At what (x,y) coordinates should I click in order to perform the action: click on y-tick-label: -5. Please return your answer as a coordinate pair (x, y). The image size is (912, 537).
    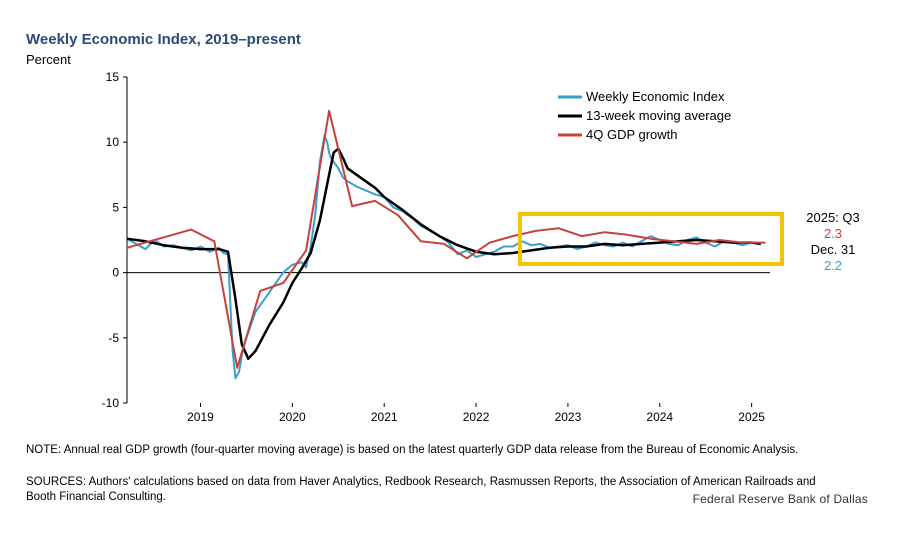
    Looking at the image, I should click on (113, 338).